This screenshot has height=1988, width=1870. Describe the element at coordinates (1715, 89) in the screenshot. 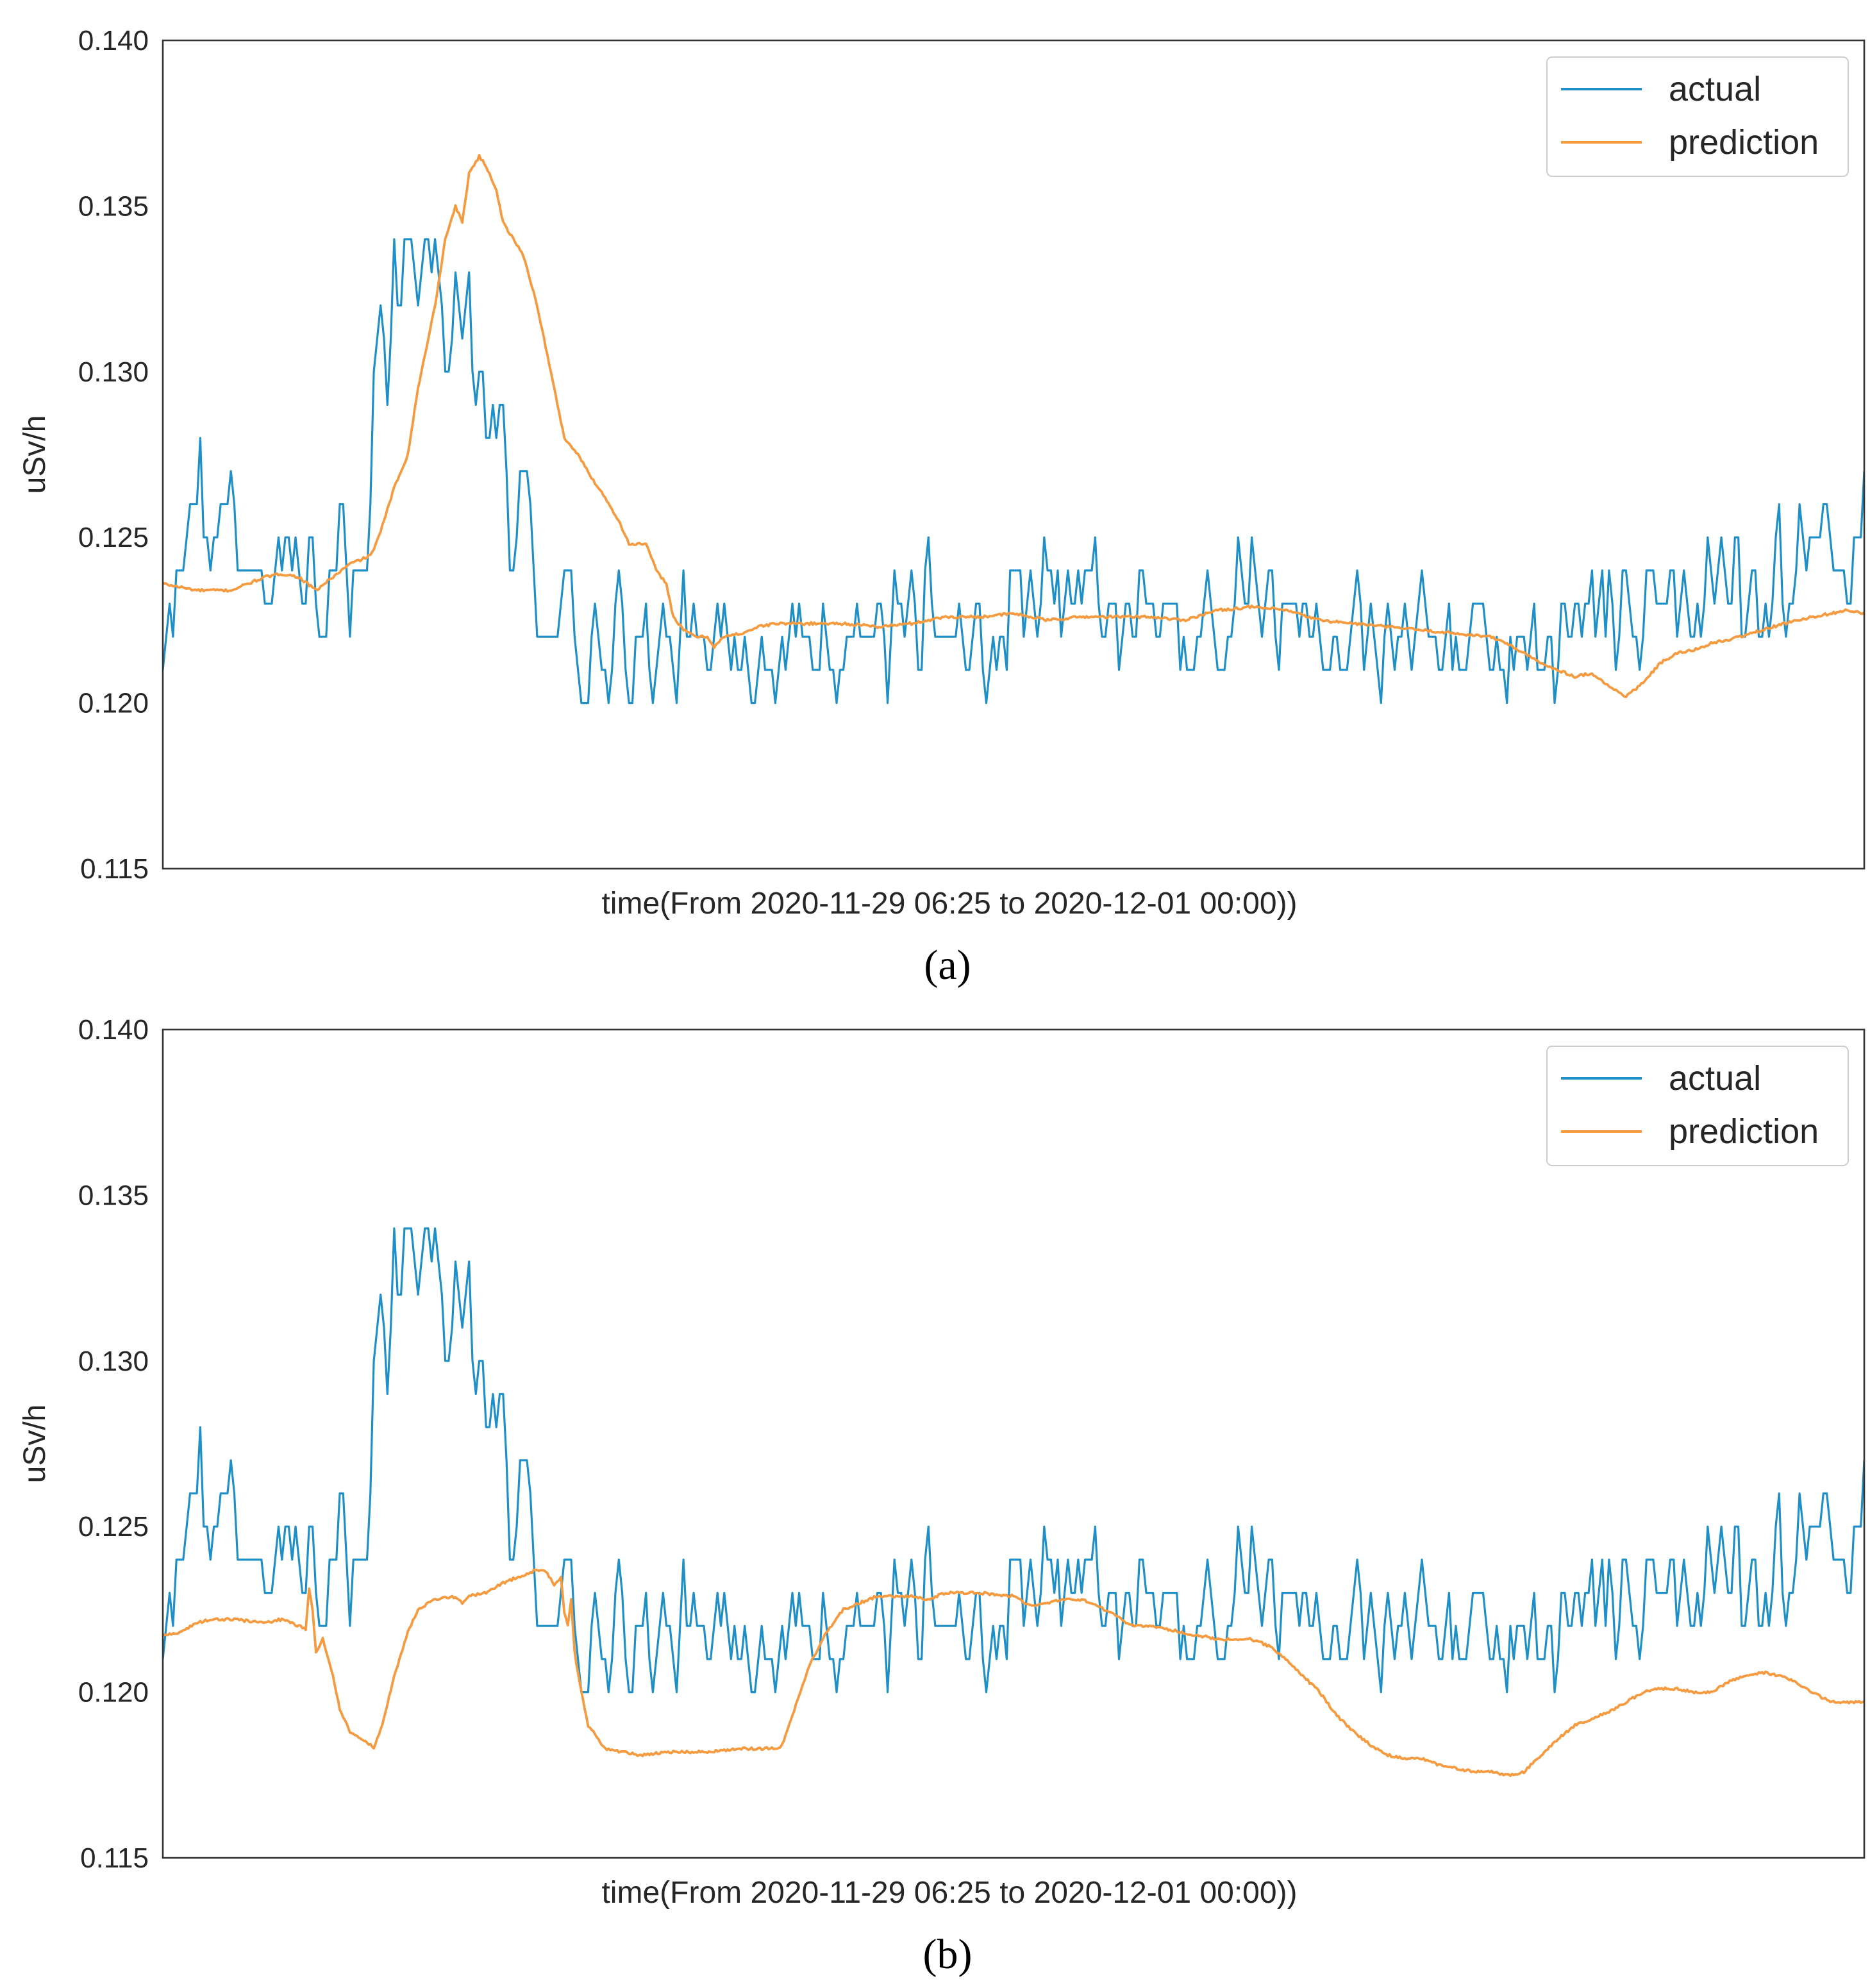

I see `legend-label-actual-a: actual` at that location.